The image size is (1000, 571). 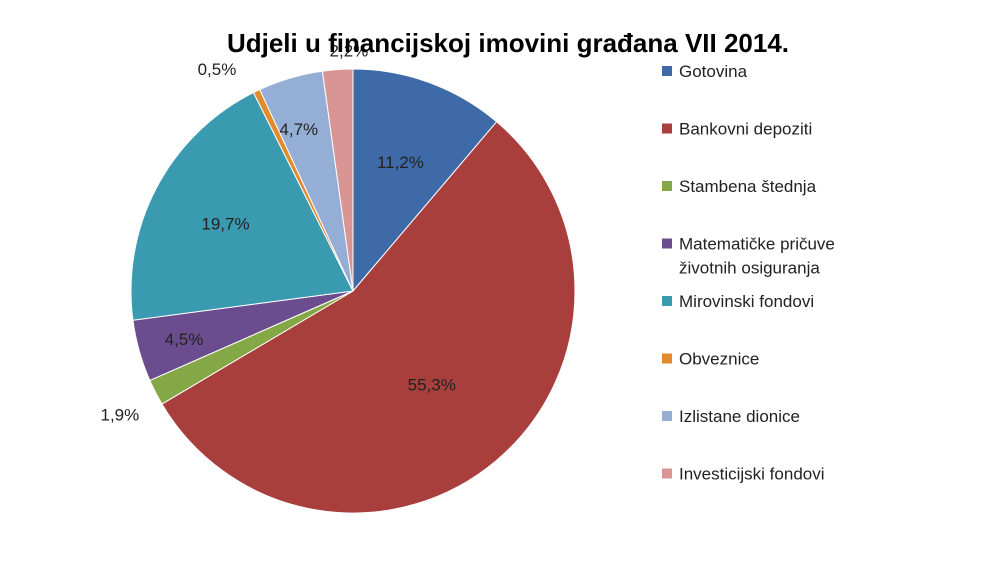 I want to click on legend-item-line: Mirovinski fondovi, so click(x=746, y=301).